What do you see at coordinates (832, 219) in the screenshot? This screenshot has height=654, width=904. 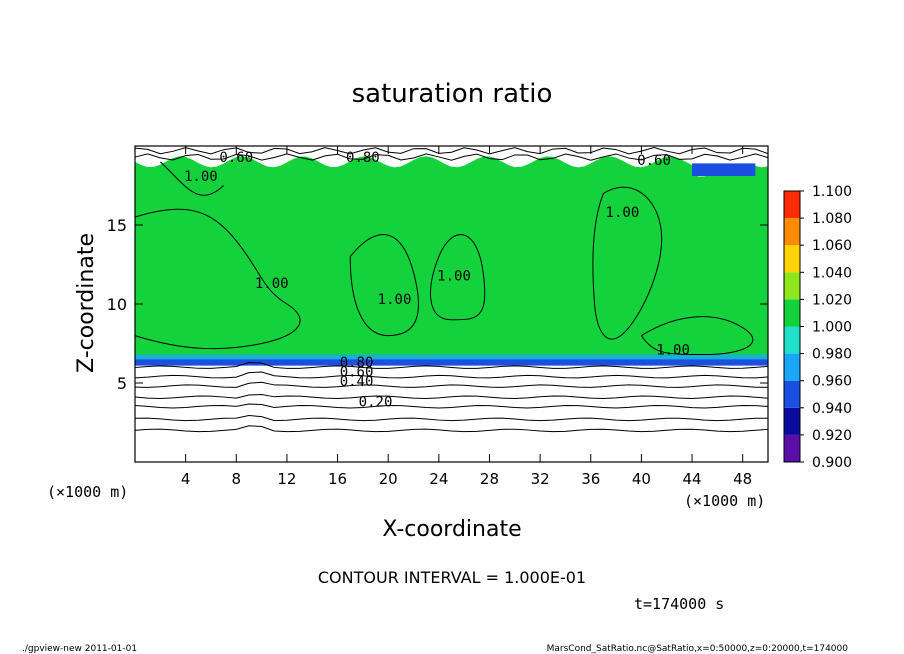 I see `colorbar-label-9: 1.080` at bounding box center [832, 219].